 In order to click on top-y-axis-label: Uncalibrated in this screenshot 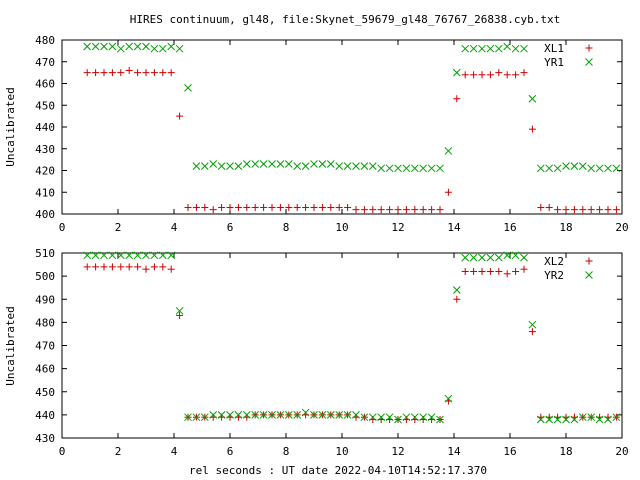, I will do `click(10, 126)`.